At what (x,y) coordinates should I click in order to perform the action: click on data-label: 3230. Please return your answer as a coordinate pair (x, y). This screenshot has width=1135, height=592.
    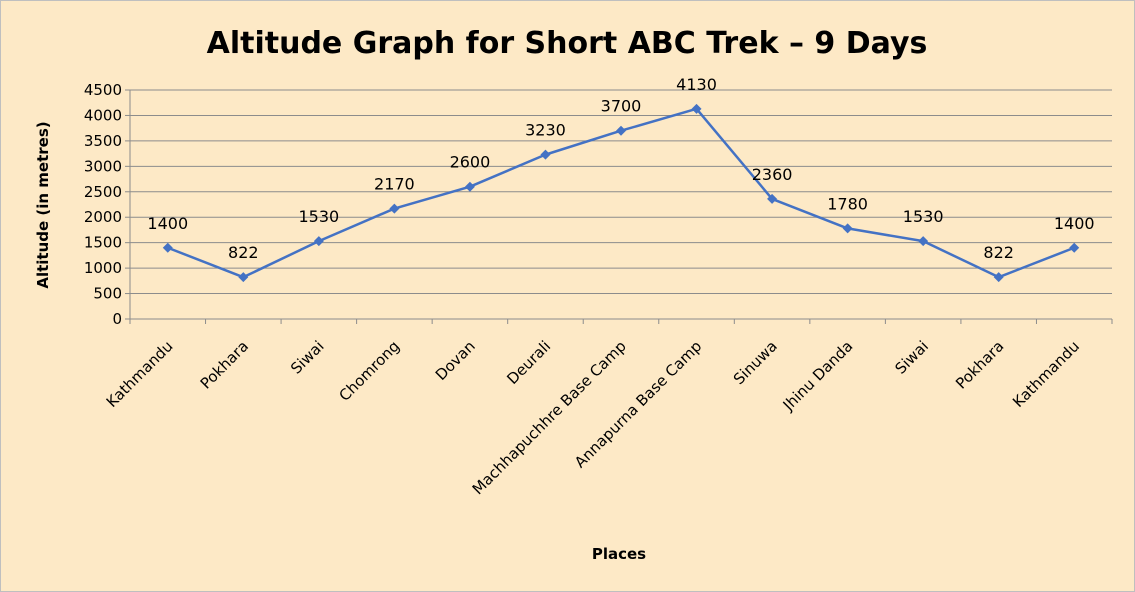
    Looking at the image, I should click on (545, 130).